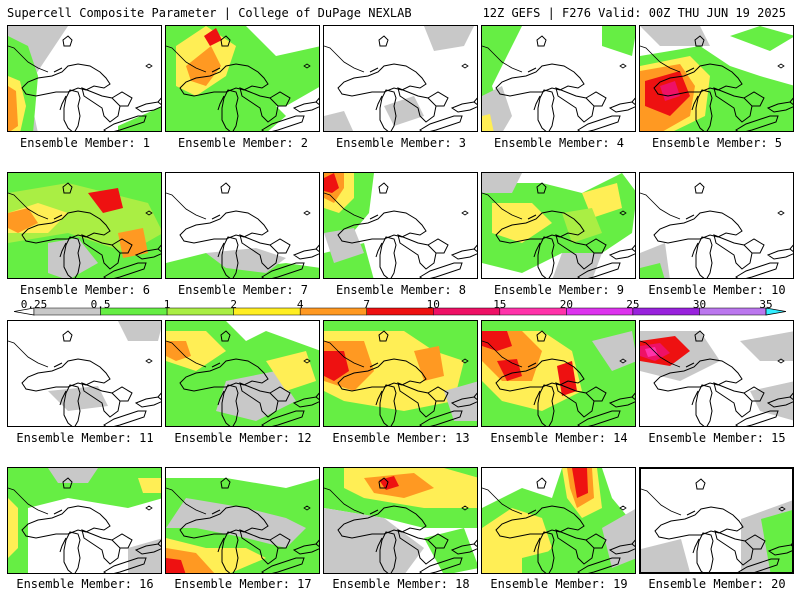 This screenshot has width=800, height=600. Describe the element at coordinates (699, 304) in the screenshot. I see `colorbar-label: 30` at that location.